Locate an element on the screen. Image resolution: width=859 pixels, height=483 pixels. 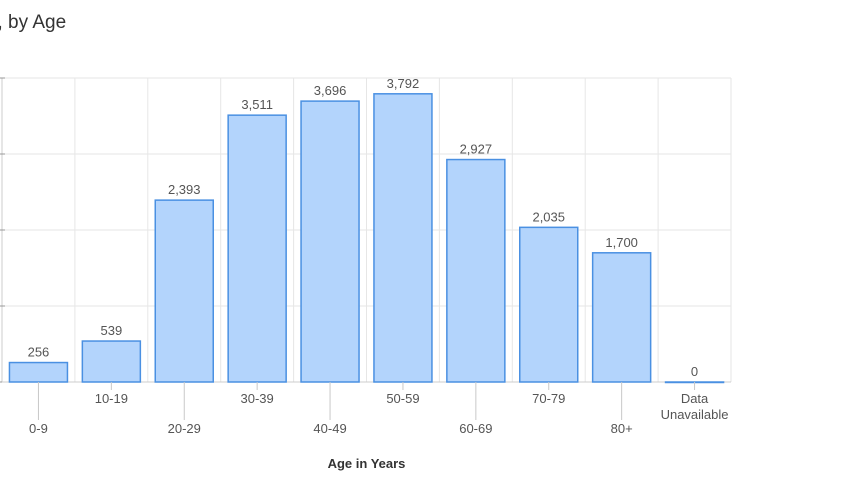
x-tick-label: 20-29 is located at coordinates (184, 428).